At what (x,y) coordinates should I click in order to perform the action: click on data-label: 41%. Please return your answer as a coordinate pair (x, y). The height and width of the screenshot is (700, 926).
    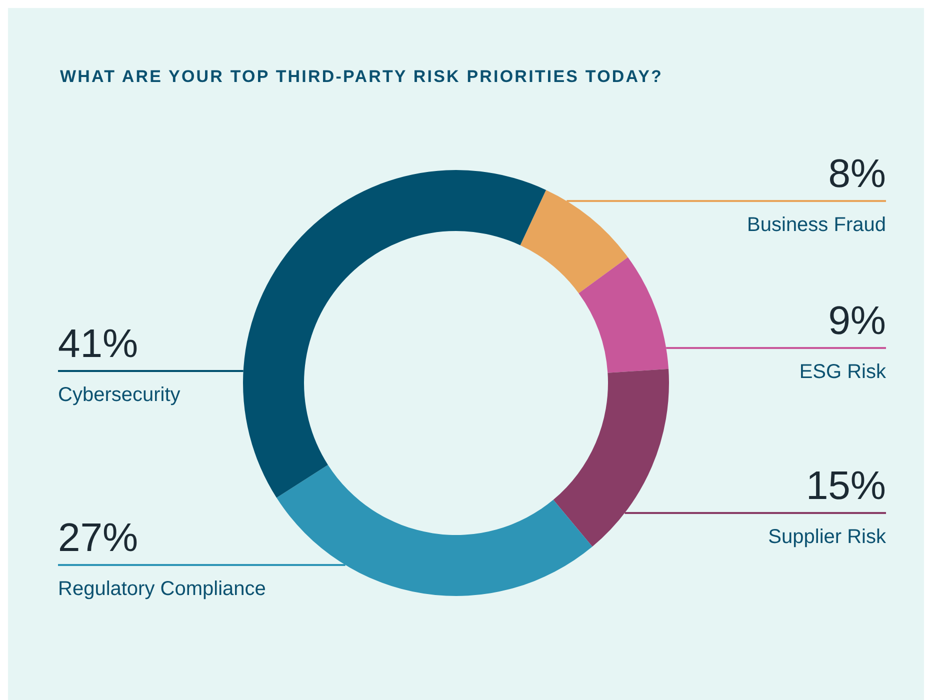
    Looking at the image, I should click on (98, 344).